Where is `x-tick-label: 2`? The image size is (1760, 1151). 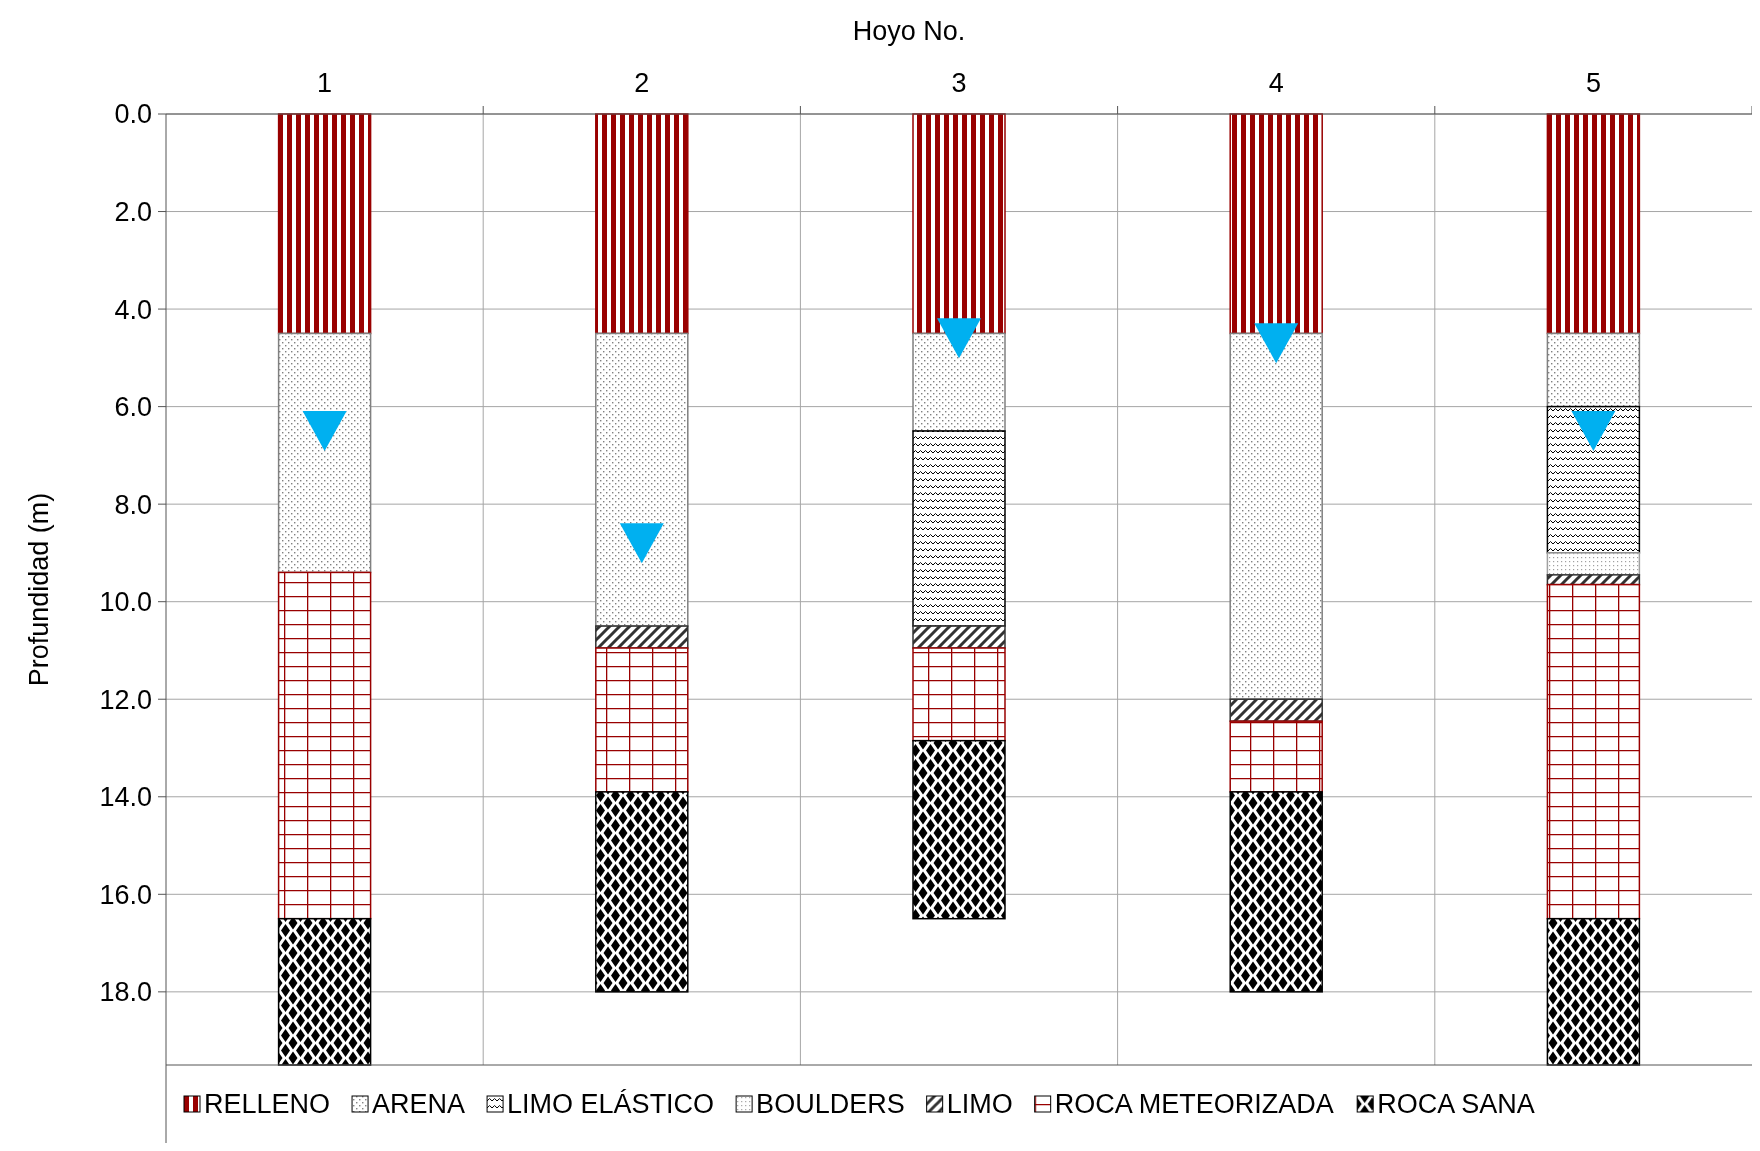
x-tick-label: 2 is located at coordinates (642, 83).